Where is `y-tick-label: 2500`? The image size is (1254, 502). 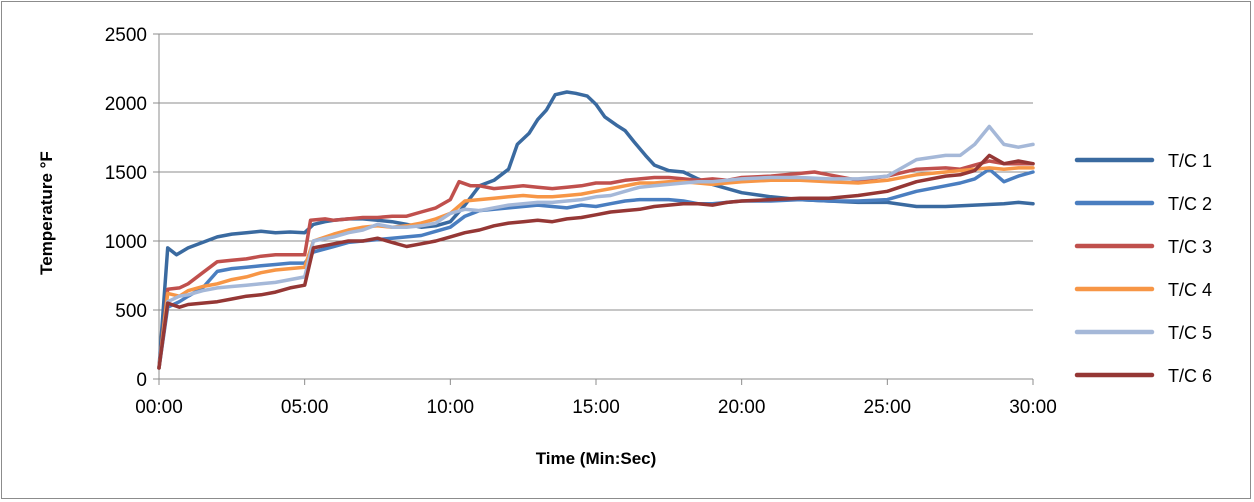
y-tick-label: 2500 is located at coordinates (126, 35).